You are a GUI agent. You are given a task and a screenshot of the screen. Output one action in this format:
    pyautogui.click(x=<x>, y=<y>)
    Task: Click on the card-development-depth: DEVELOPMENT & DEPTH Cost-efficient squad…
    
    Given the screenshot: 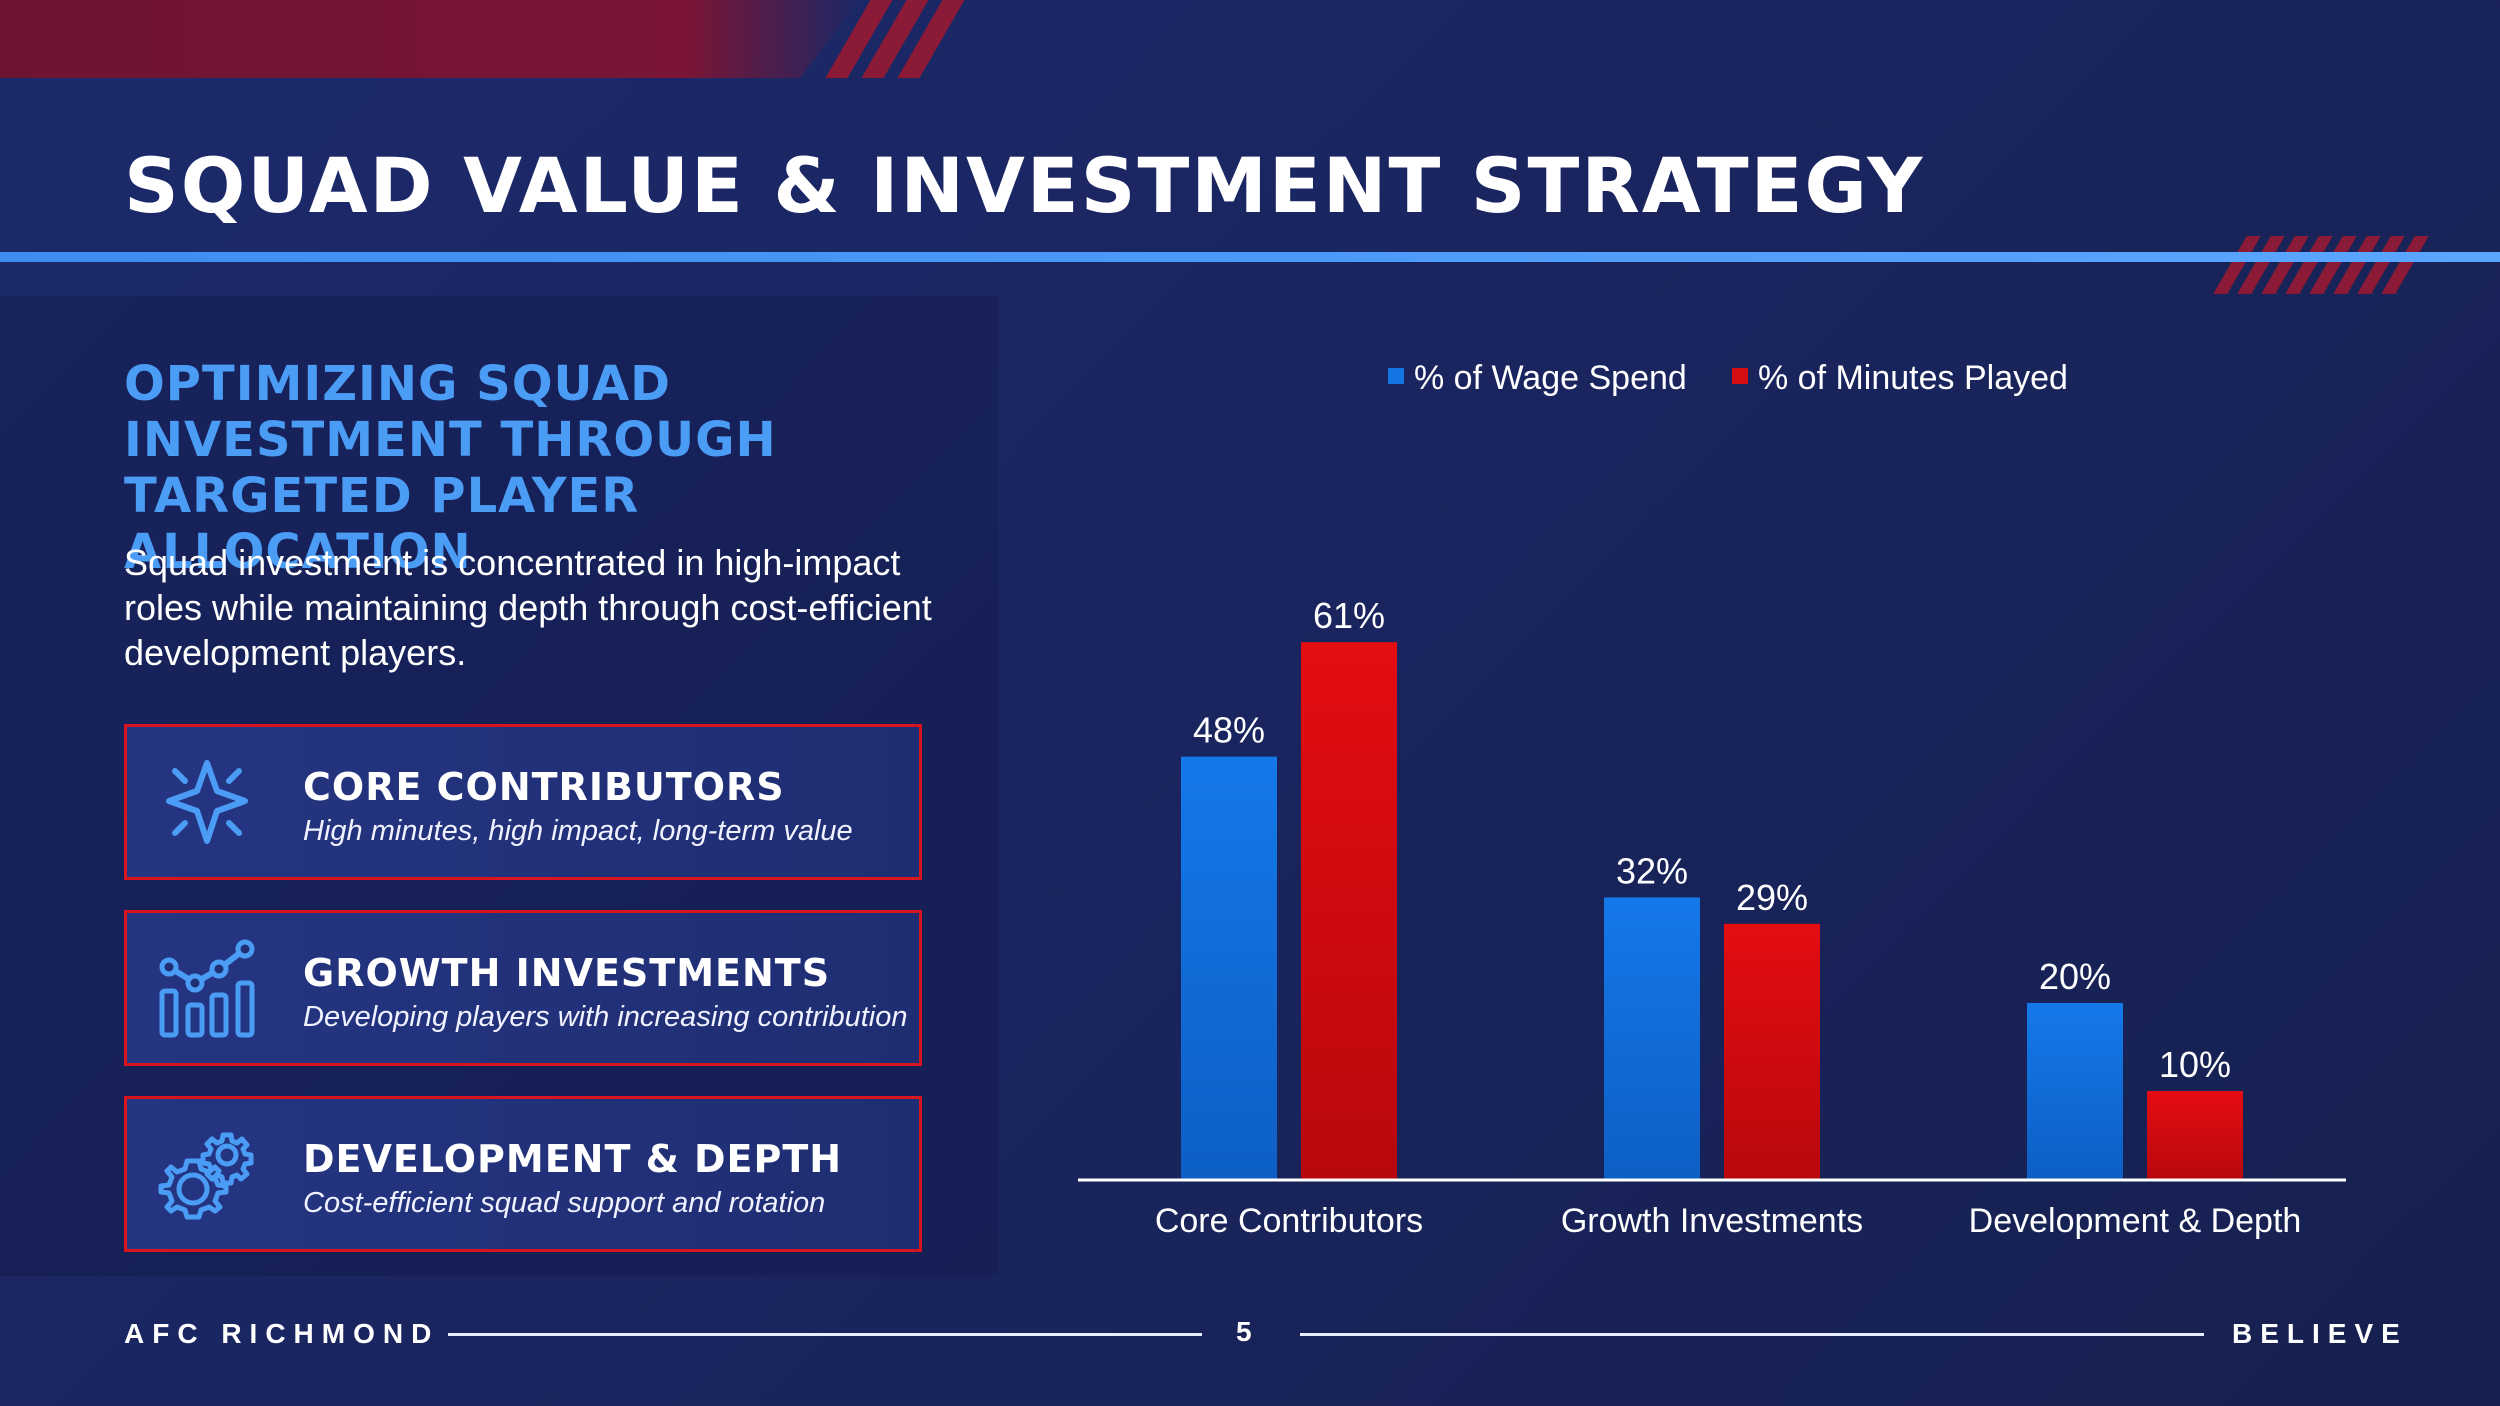 What is the action you would take?
    pyautogui.click(x=523, y=1174)
    